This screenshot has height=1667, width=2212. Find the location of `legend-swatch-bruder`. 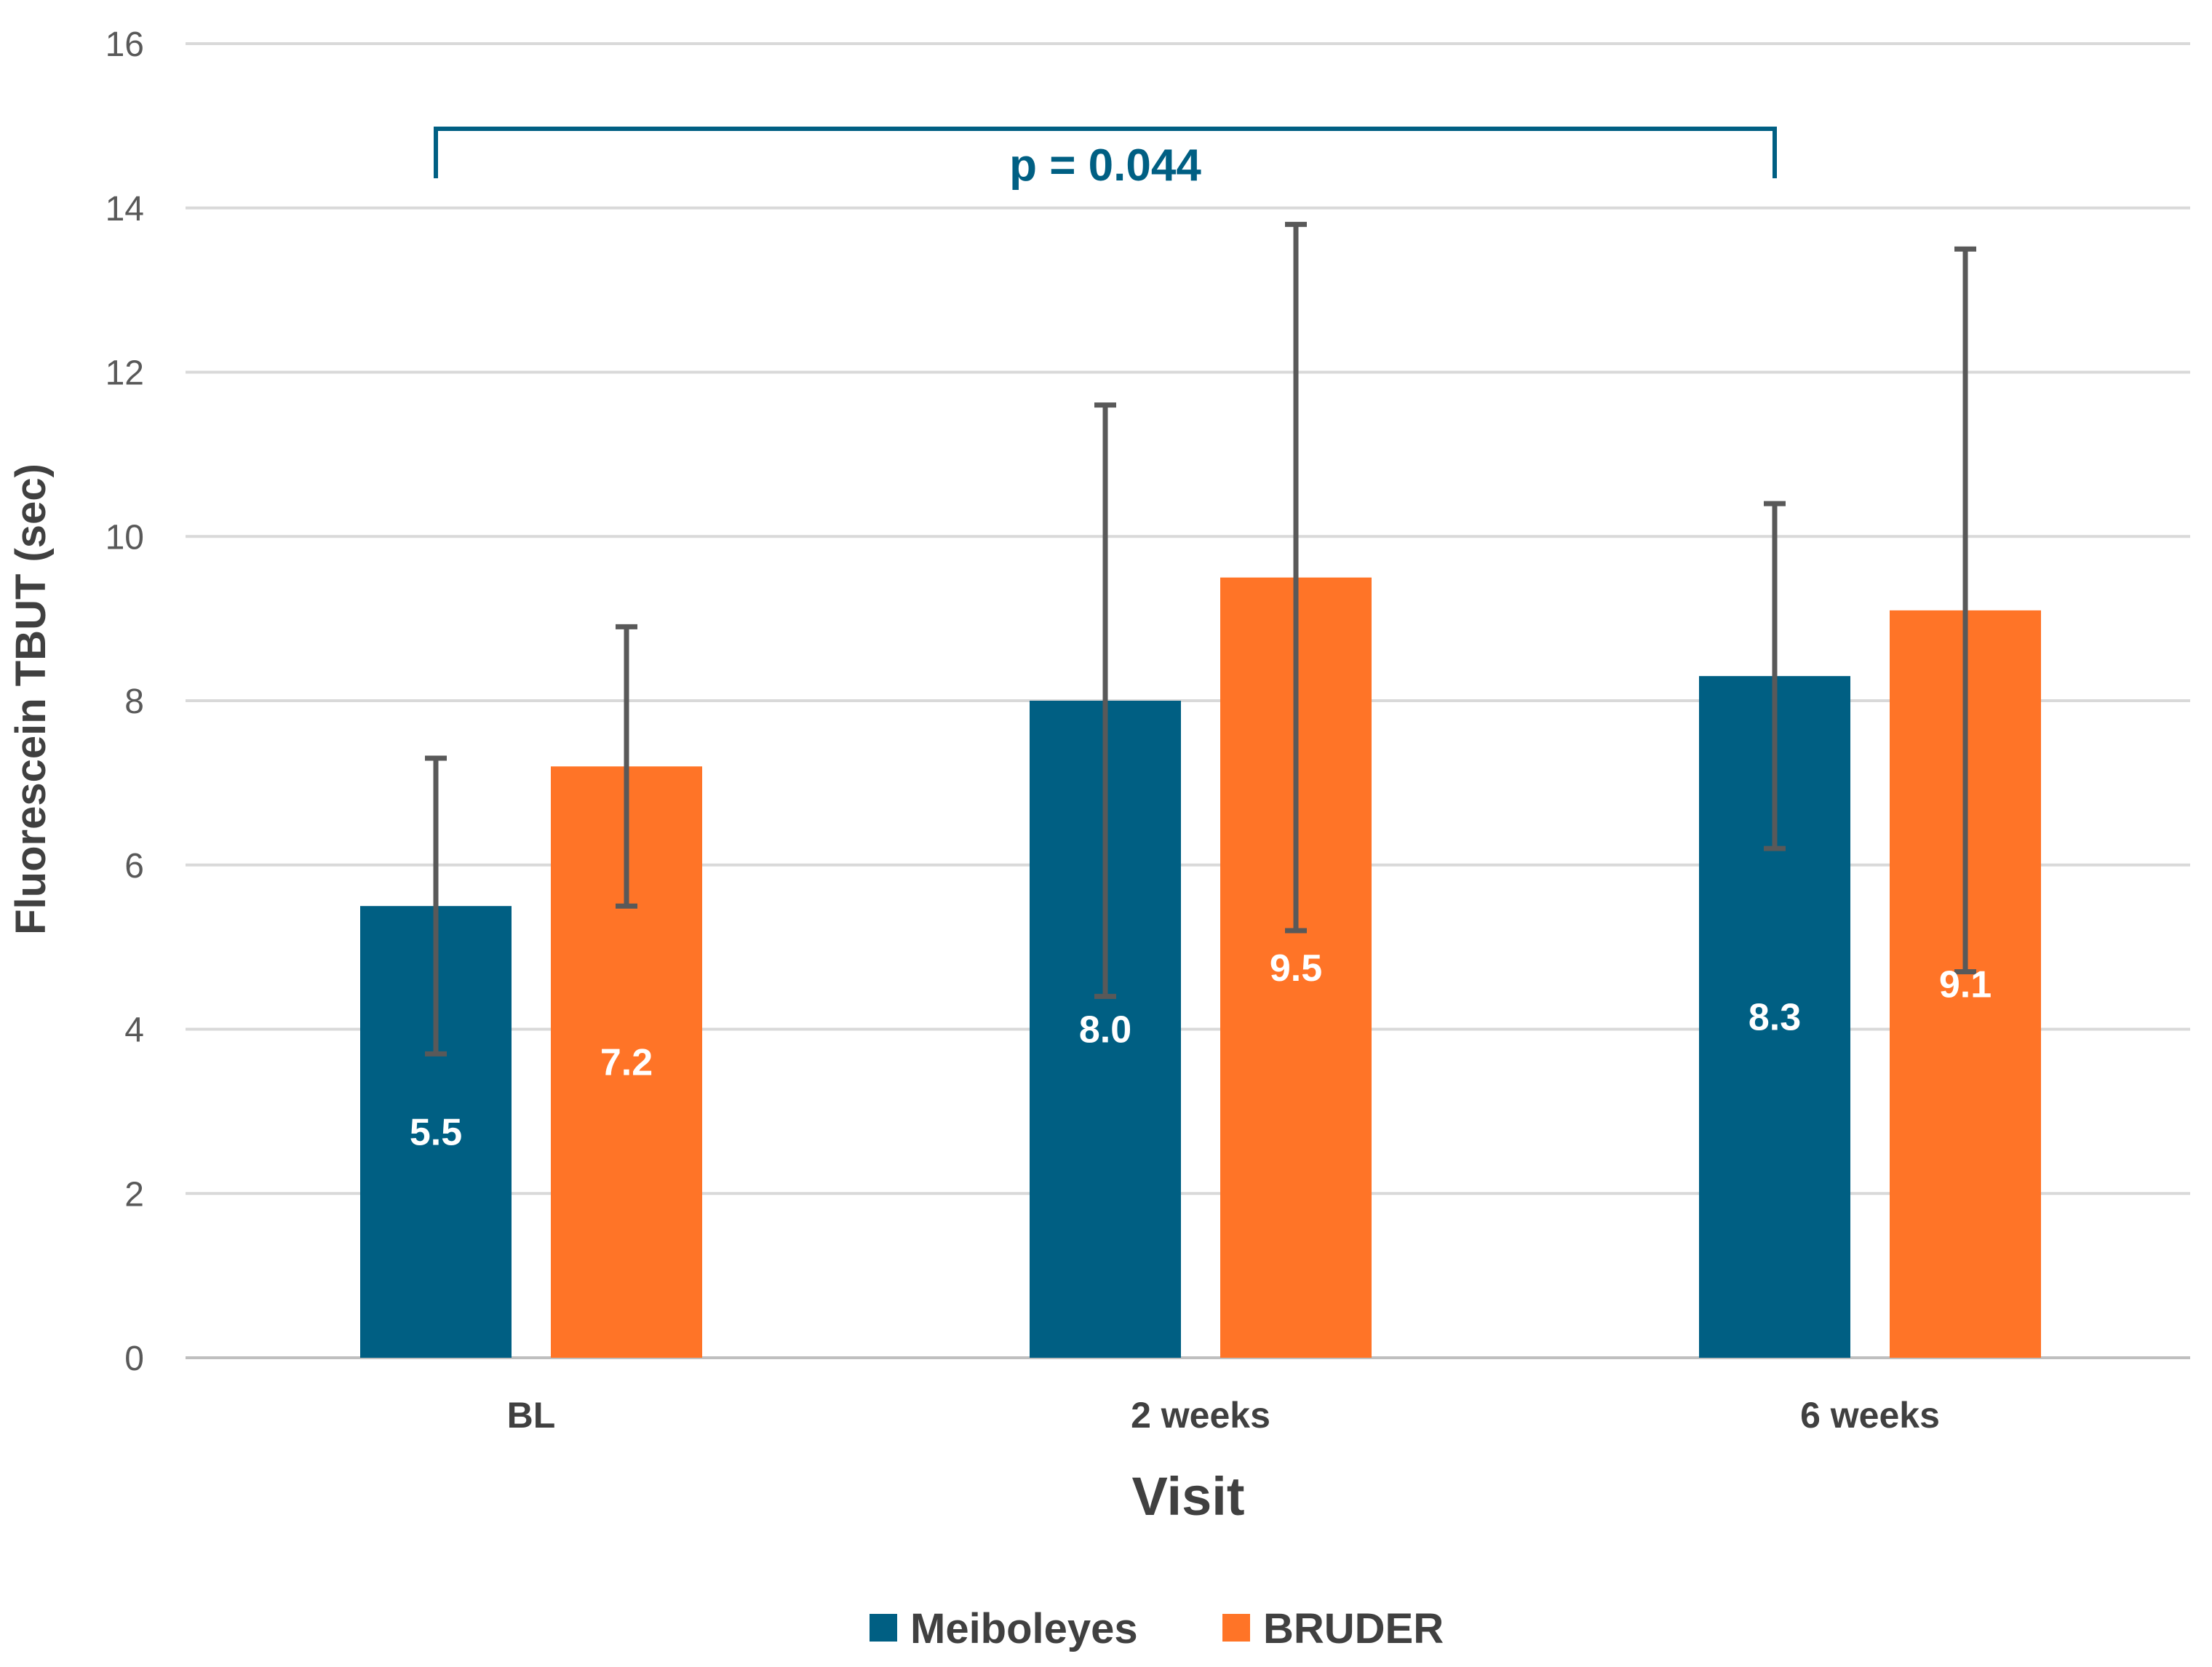

legend-swatch-bruder is located at coordinates (1236, 1628).